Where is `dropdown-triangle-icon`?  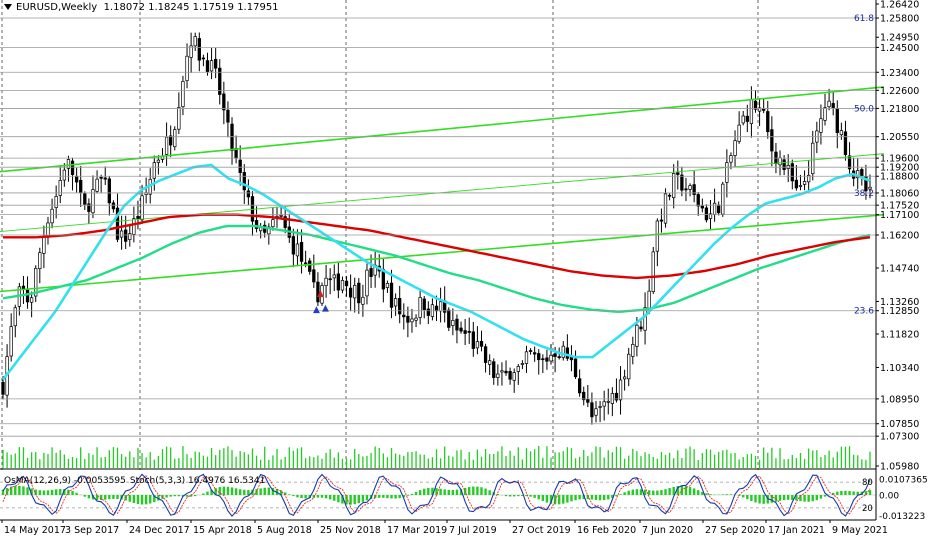 dropdown-triangle-icon is located at coordinates (8, 7).